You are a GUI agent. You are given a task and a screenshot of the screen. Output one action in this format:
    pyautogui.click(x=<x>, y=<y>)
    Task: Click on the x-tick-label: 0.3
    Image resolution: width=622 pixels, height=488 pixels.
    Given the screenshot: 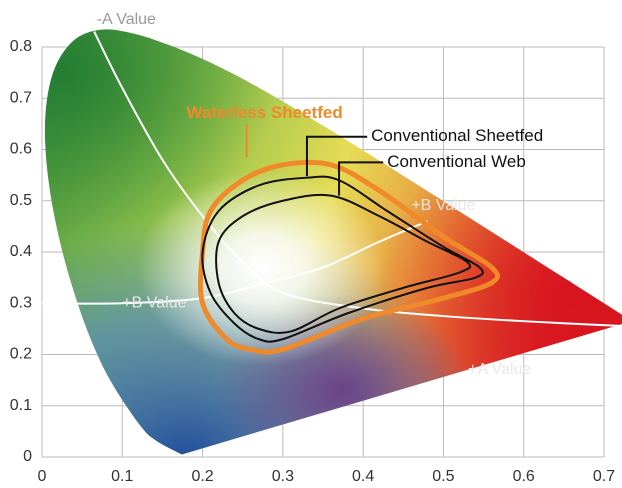 What is the action you would take?
    pyautogui.click(x=283, y=476)
    